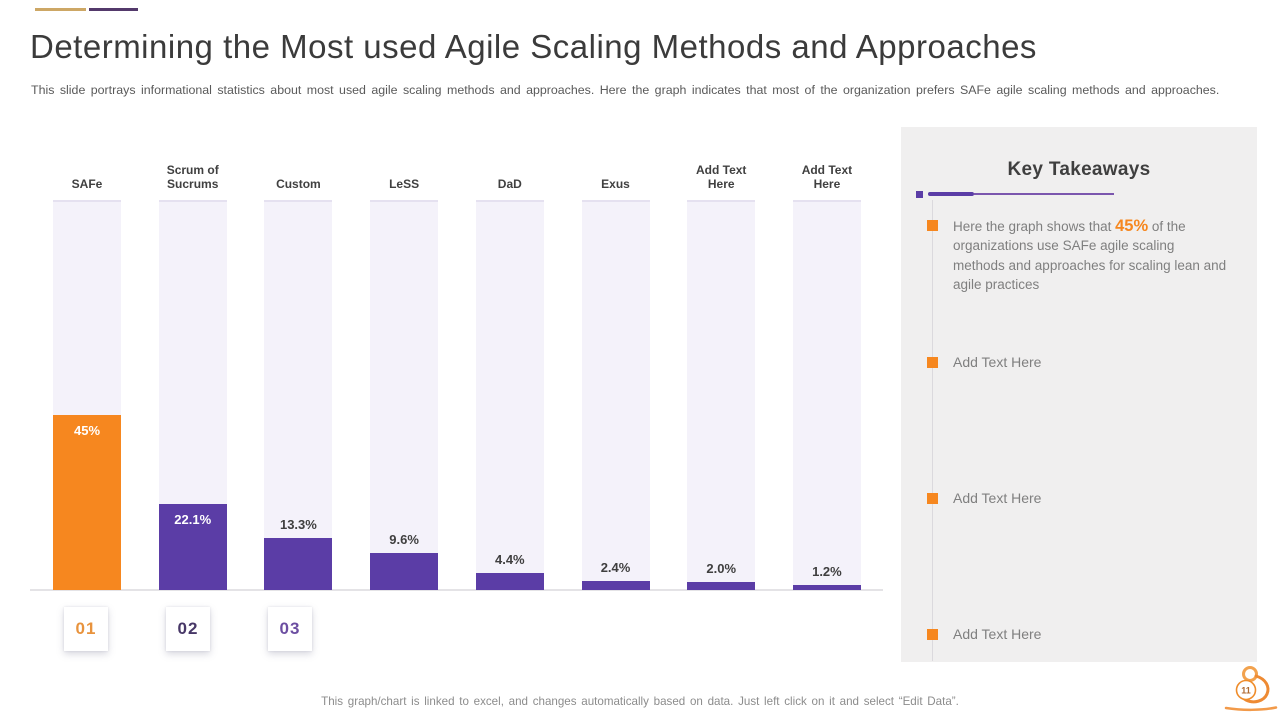 This screenshot has width=1280, height=720. Describe the element at coordinates (932, 430) in the screenshot. I see `timeline-vertical-line` at that location.